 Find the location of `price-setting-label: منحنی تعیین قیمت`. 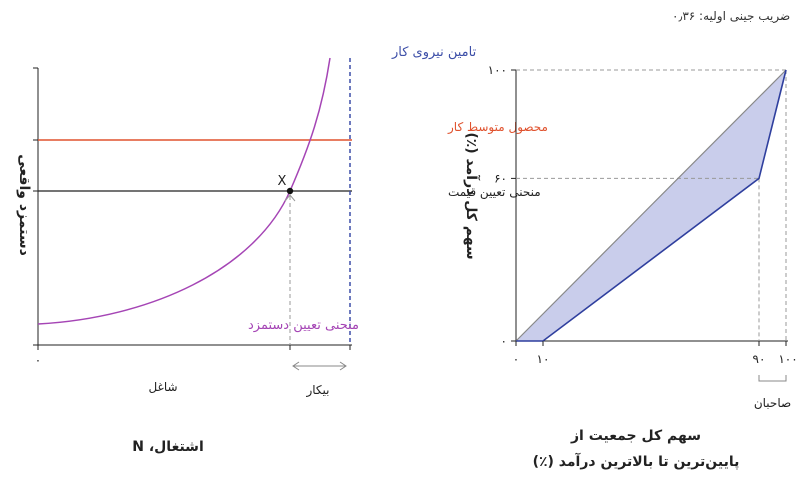

price-setting-label: منحنی تعیین قیمت is located at coordinates (494, 192).